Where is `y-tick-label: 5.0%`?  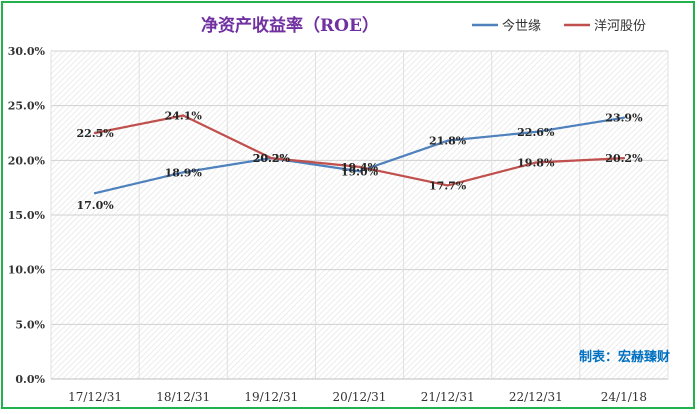 y-tick-label: 5.0% is located at coordinates (30, 324).